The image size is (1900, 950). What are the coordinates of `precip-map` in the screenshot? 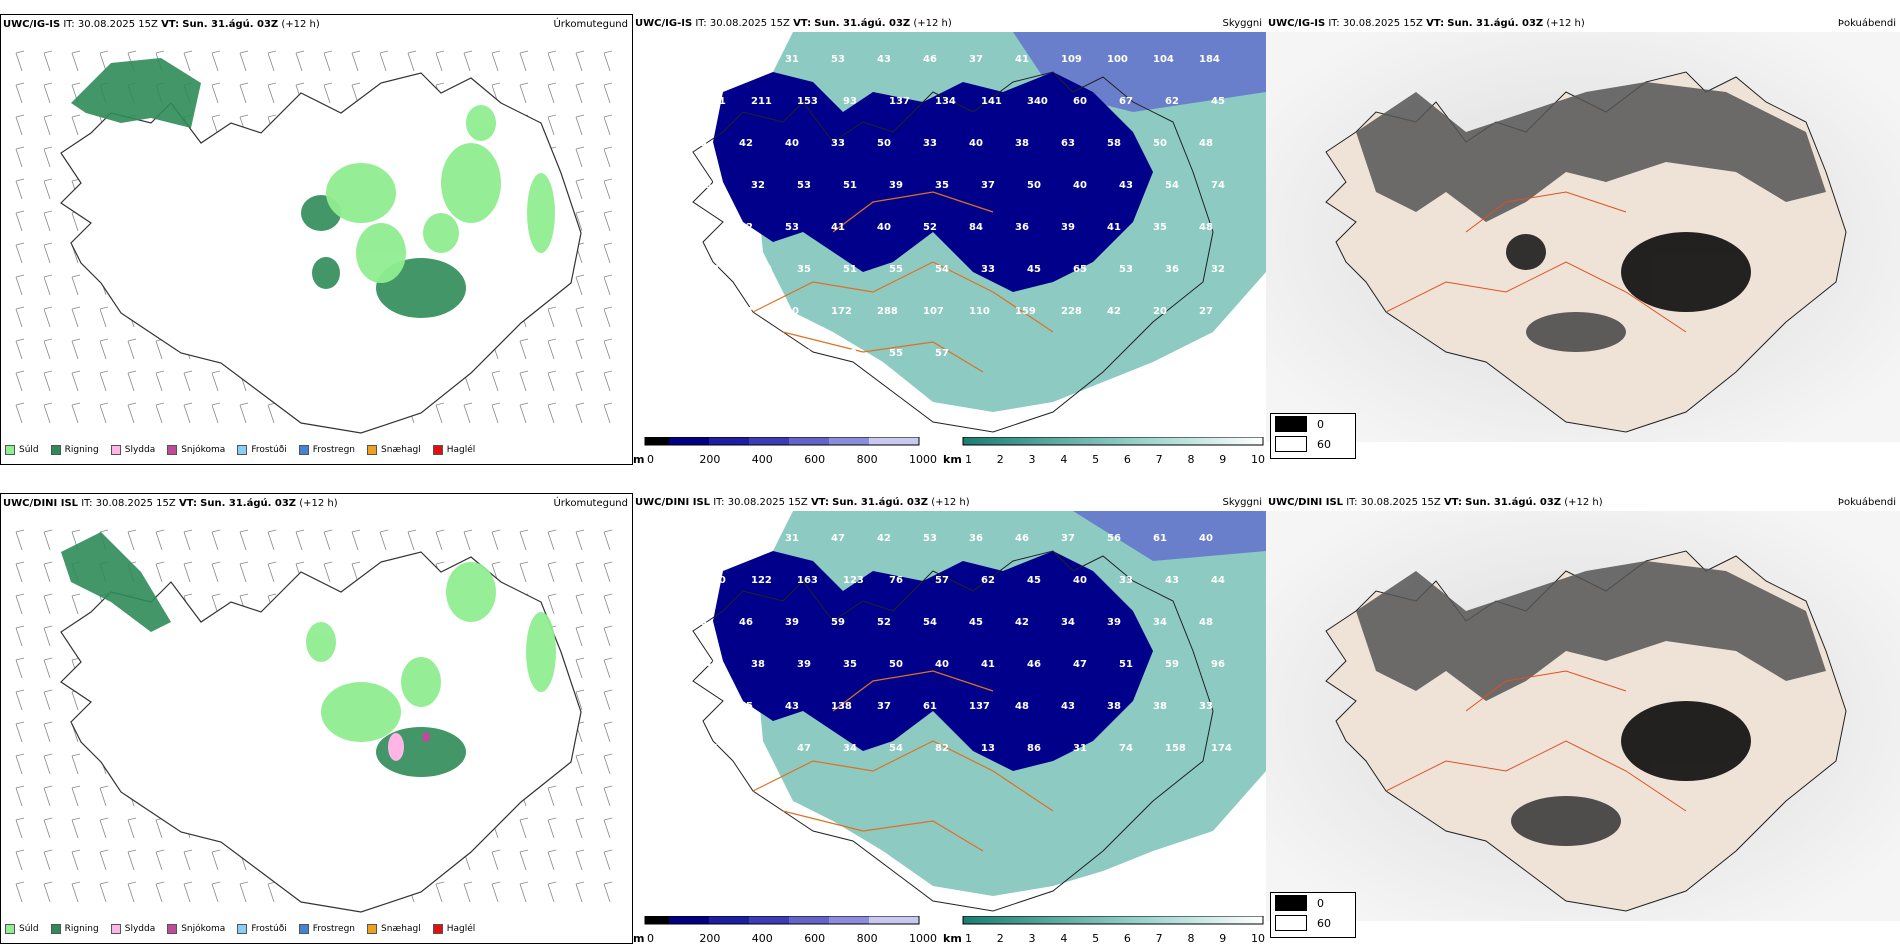 It's located at (314, 721).